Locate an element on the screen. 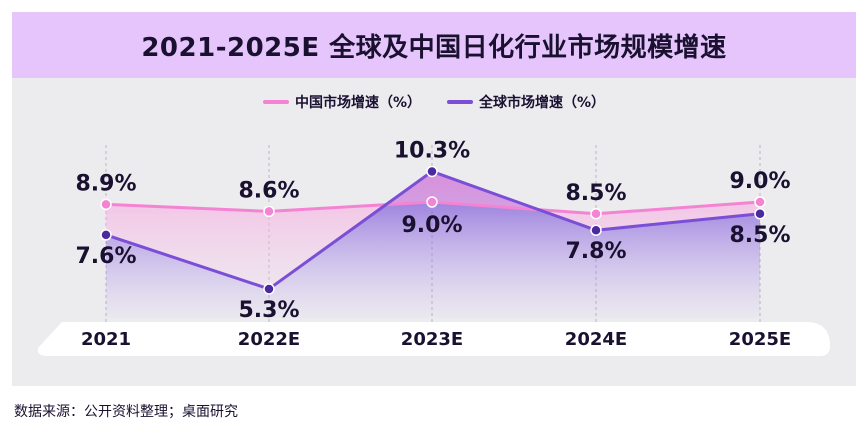  data-label-china-2021: 8.9% is located at coordinates (105, 183).